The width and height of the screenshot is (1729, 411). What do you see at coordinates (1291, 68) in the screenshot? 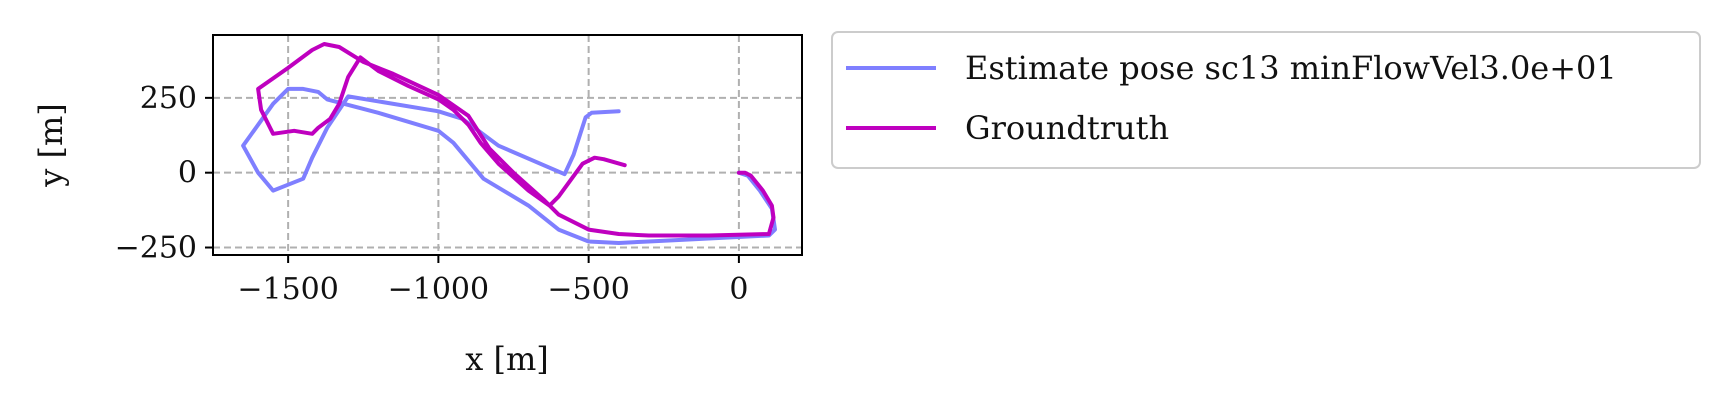
I see `legend-label-estimate: Estimate pose sc13 minFlowVel3.0e+01` at bounding box center [1291, 68].